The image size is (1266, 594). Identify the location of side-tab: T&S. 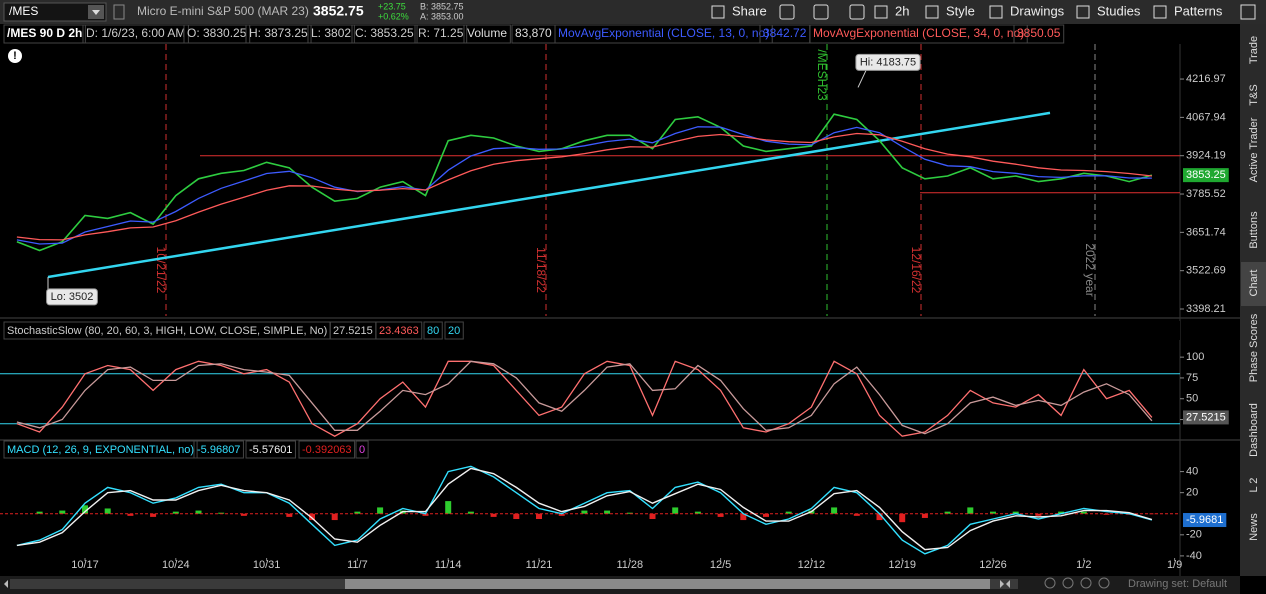
(1254, 94).